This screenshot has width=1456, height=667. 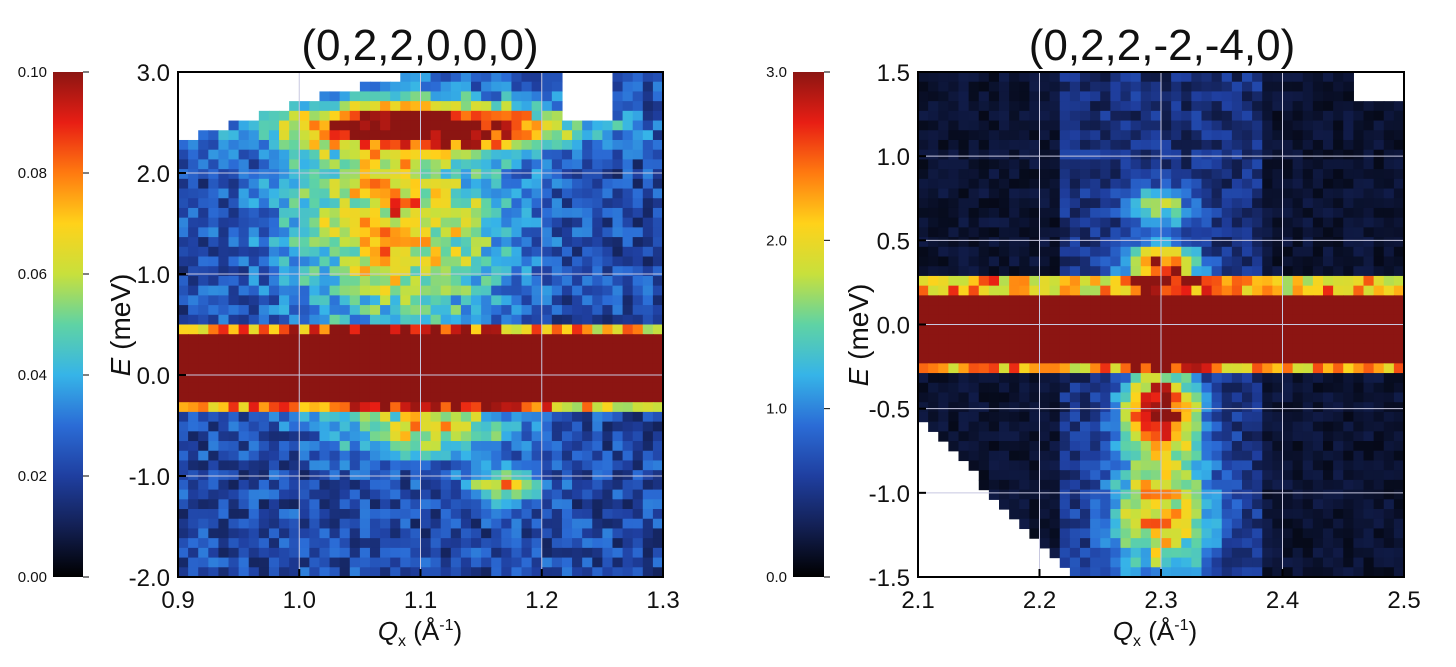 What do you see at coordinates (889, 494) in the screenshot?
I see `y-tick-label: -1.0` at bounding box center [889, 494].